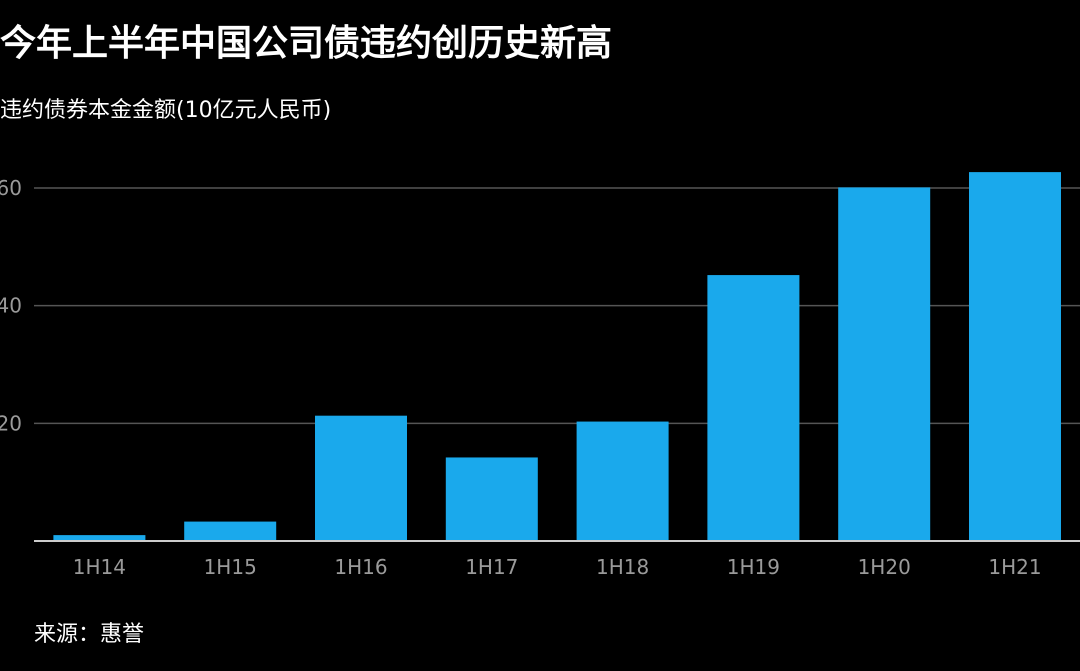 The width and height of the screenshot is (1080, 671). Describe the element at coordinates (11, 423) in the screenshot. I see `y-tick-label-20: 20` at that location.